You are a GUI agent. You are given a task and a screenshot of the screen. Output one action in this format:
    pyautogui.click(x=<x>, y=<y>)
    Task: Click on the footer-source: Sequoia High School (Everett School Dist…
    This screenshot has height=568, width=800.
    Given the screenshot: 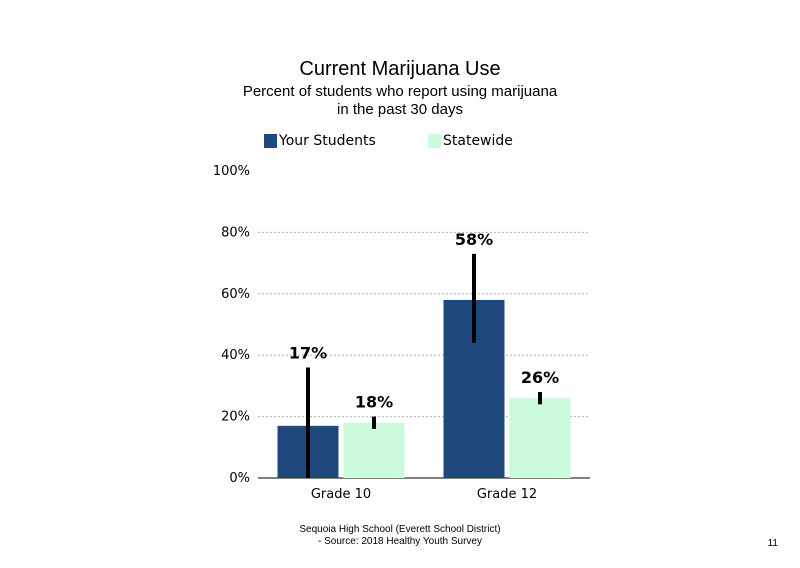 What is the action you would take?
    pyautogui.click(x=400, y=536)
    